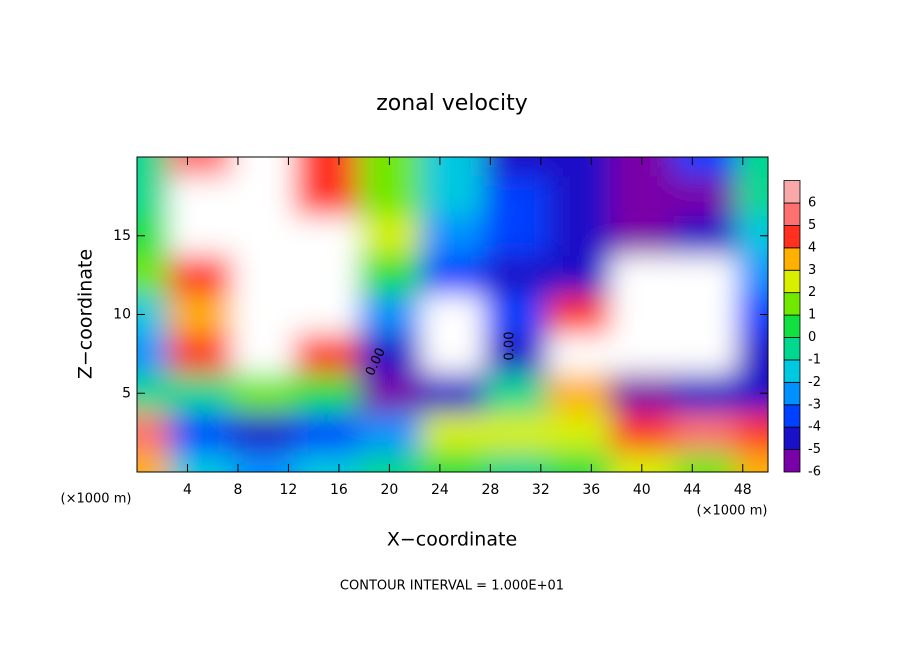 This screenshot has width=904, height=654. I want to click on colorbar-label: -6, so click(814, 472).